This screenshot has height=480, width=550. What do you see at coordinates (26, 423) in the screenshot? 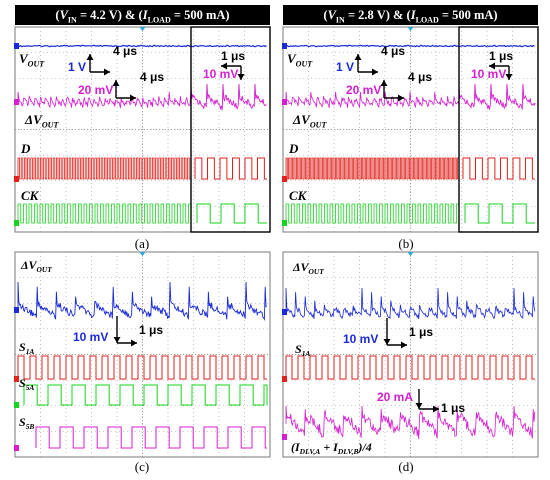
I see `label-s5b-c: S5B` at bounding box center [26, 423].